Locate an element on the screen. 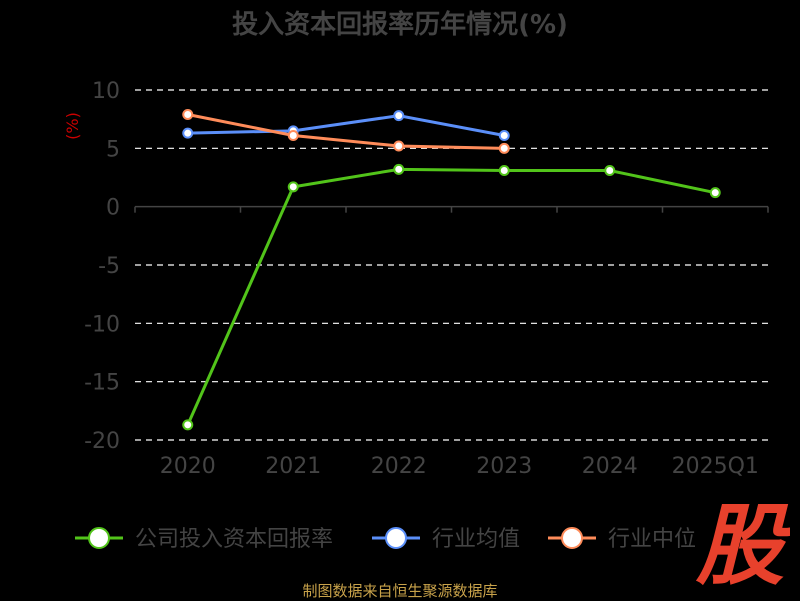 This screenshot has height=601, width=800. x-tick-label: 2025Q1 is located at coordinates (715, 466).